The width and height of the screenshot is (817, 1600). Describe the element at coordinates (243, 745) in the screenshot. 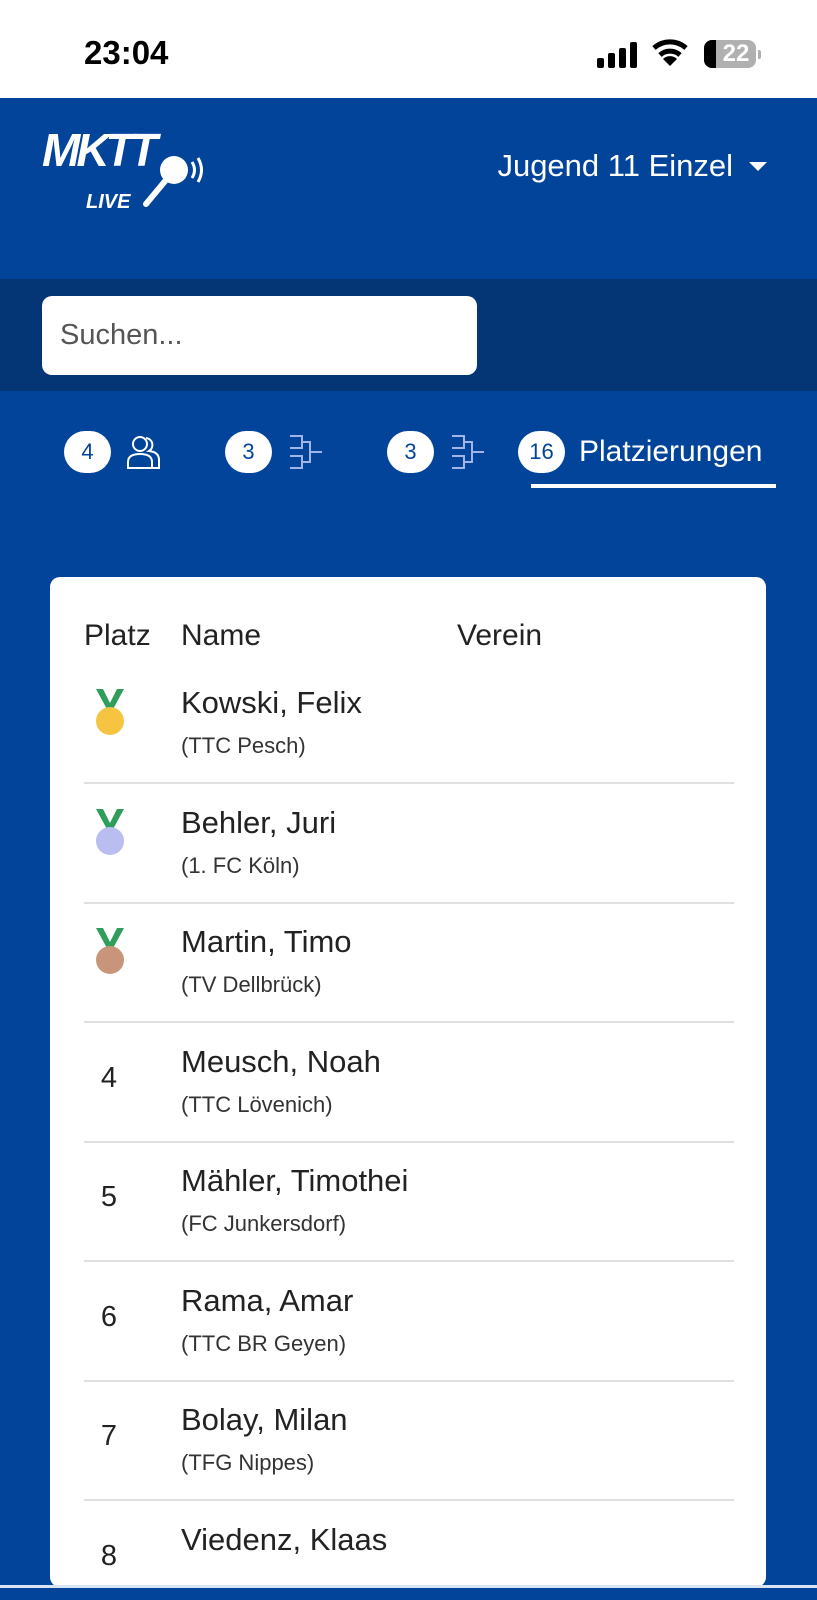

I see `player-club: (TTC Pesch)` at that location.